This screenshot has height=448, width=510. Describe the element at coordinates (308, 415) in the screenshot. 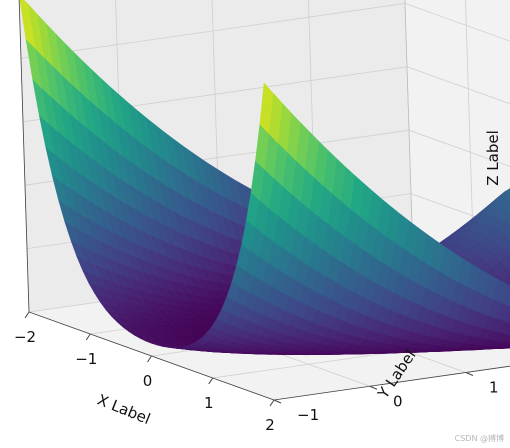

I see `y-tick-label: −1` at that location.